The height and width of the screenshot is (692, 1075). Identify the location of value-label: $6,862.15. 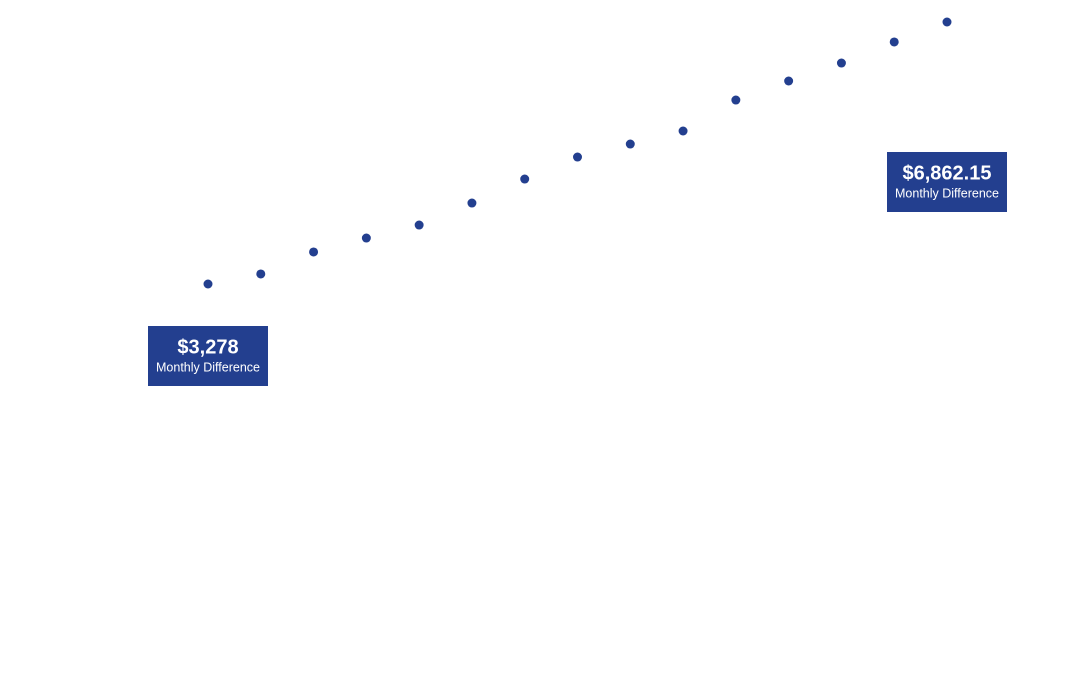
(947, 173).